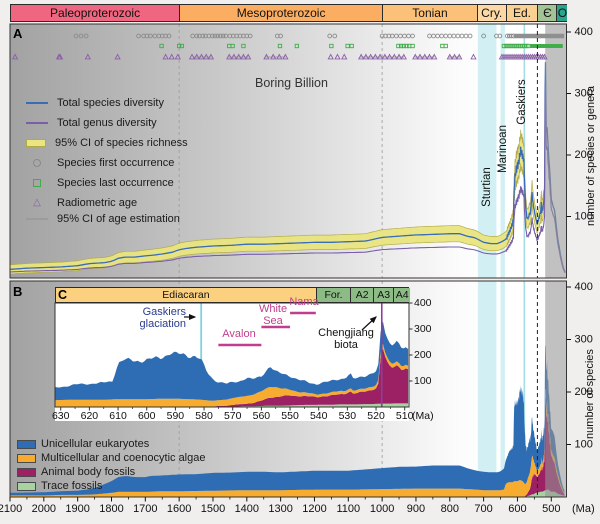 This screenshot has width=600, height=524. Describe the element at coordinates (416, 509) in the screenshot. I see `svg-text: 900` at that location.